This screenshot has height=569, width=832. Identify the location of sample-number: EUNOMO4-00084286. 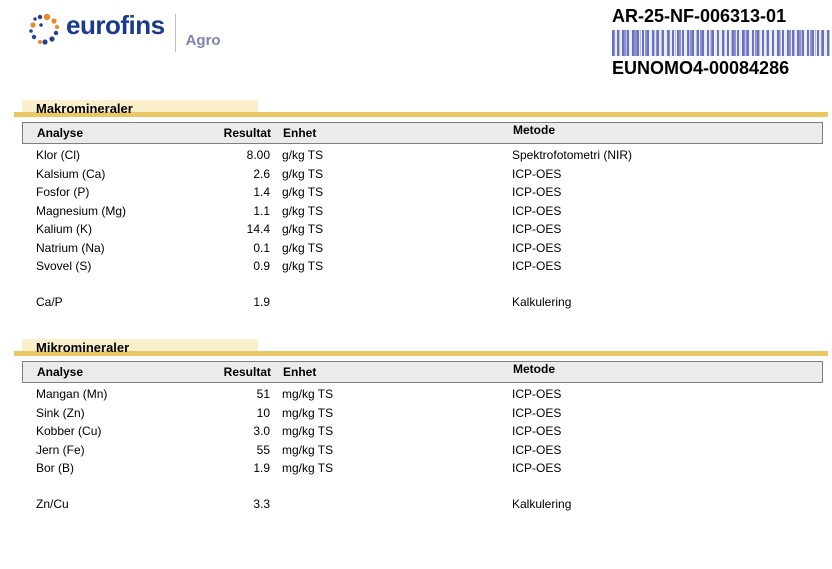
(701, 68).